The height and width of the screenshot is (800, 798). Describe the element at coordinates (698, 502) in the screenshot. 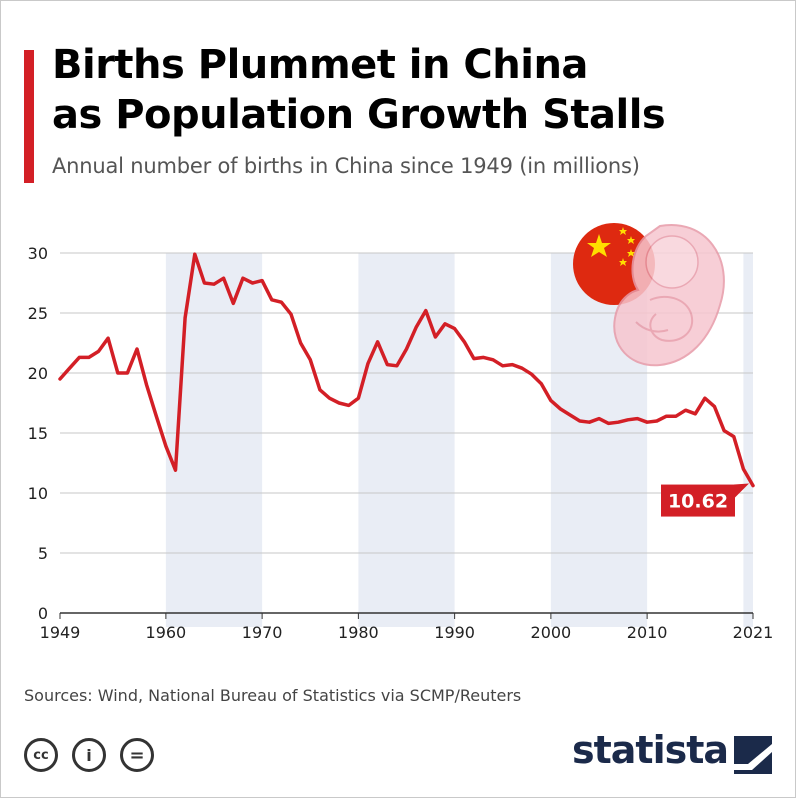

I see `last-value-text: 10.62` at that location.